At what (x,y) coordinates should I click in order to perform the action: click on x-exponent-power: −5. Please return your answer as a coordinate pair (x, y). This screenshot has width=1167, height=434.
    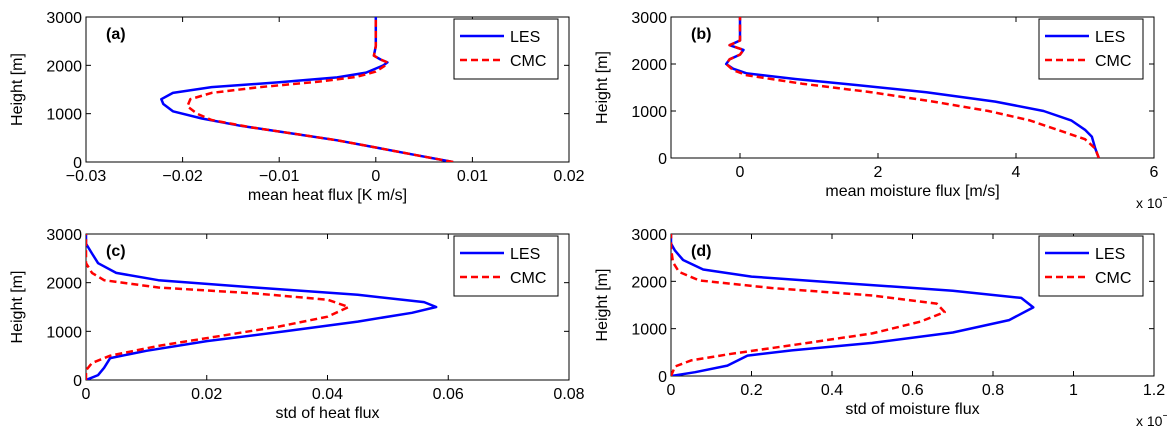
    Looking at the image, I should click on (1164, 198).